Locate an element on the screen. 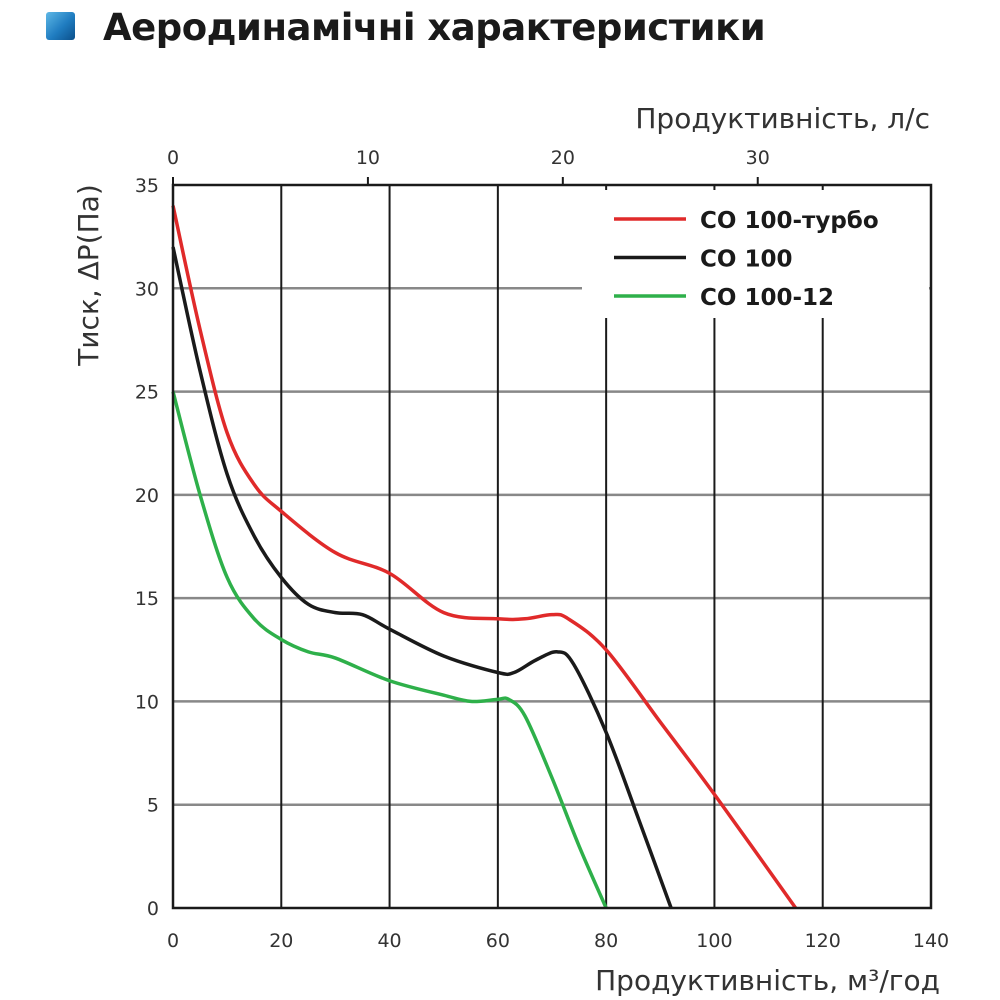 The height and width of the screenshot is (1000, 1000). x-tick-label: 20 is located at coordinates (281, 941).